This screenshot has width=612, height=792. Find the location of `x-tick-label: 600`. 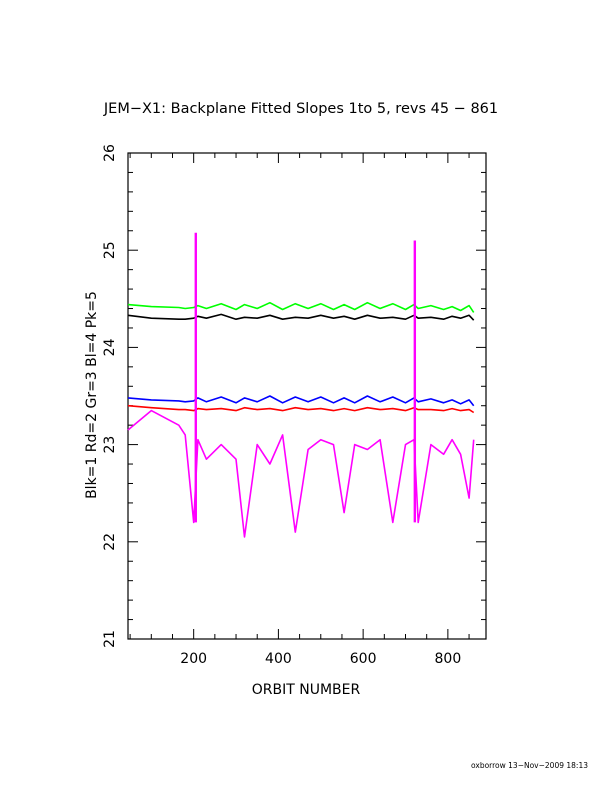

x-tick-label: 600 is located at coordinates (363, 659).